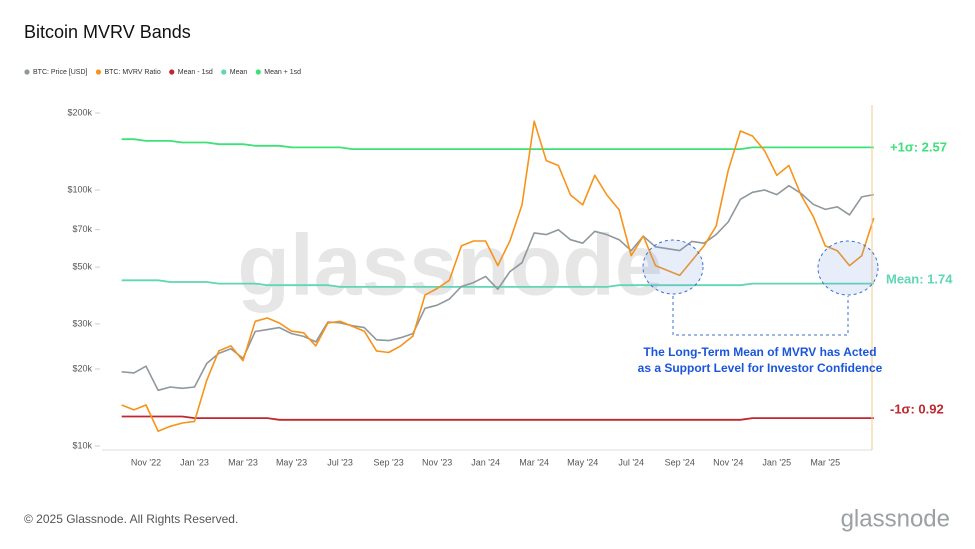 The width and height of the screenshot is (975, 549). Describe the element at coordinates (239, 72) in the screenshot. I see `legend-label: Mean` at that location.